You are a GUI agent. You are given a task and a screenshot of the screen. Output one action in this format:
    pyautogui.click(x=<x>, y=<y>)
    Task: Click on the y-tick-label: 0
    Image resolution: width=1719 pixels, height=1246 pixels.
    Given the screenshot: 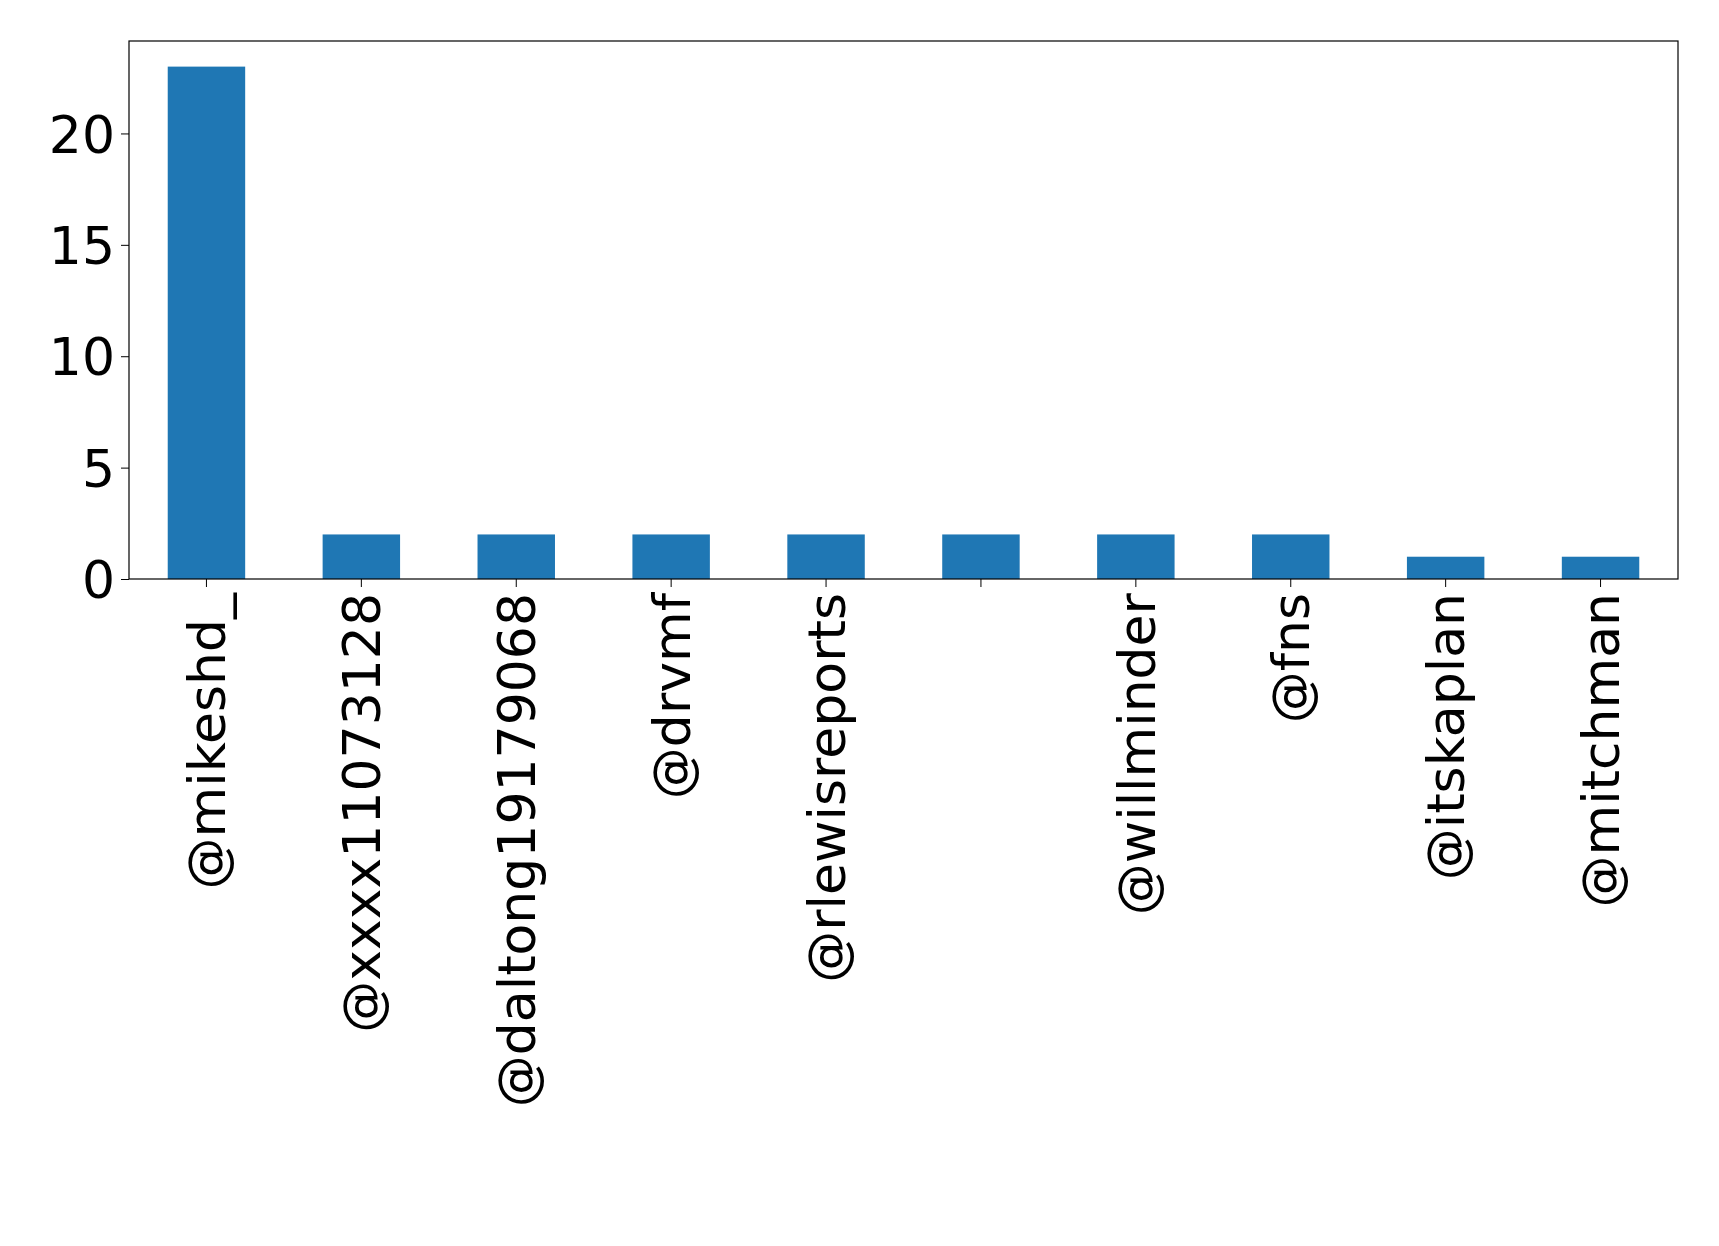 What is the action you would take?
    pyautogui.click(x=98, y=580)
    